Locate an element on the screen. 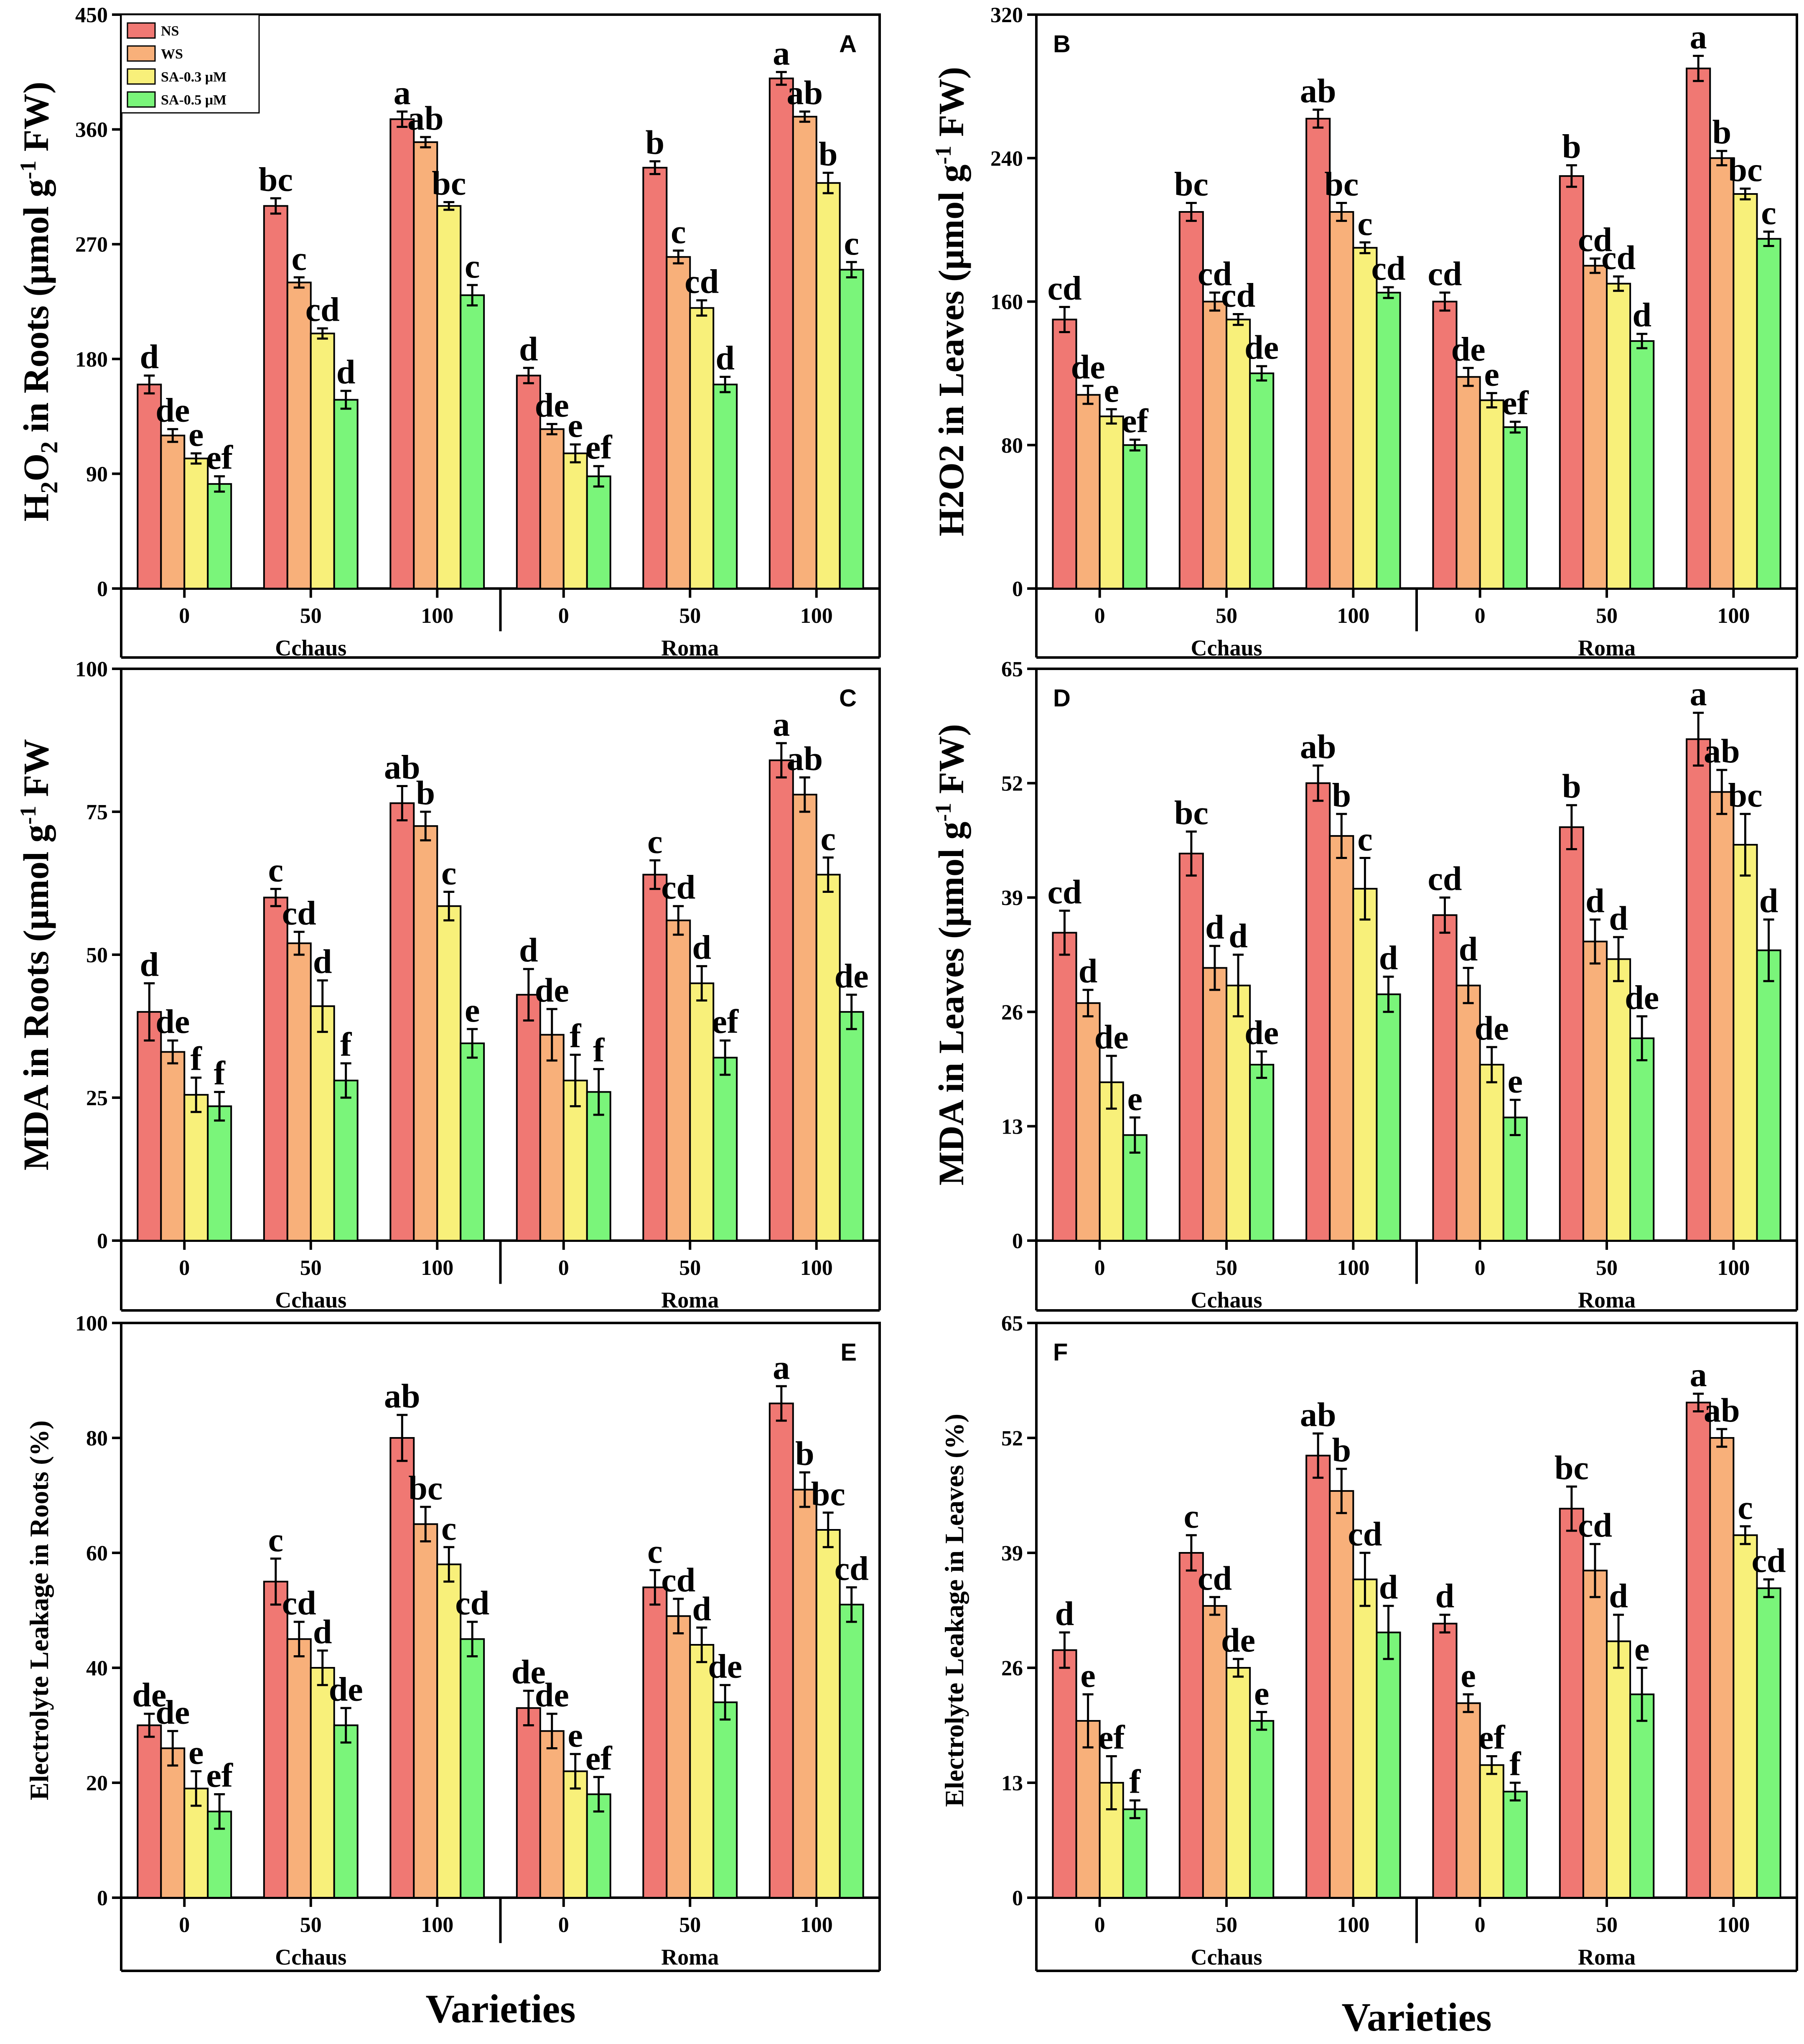 The image size is (1804, 2044). legend-label: NS is located at coordinates (170, 31).